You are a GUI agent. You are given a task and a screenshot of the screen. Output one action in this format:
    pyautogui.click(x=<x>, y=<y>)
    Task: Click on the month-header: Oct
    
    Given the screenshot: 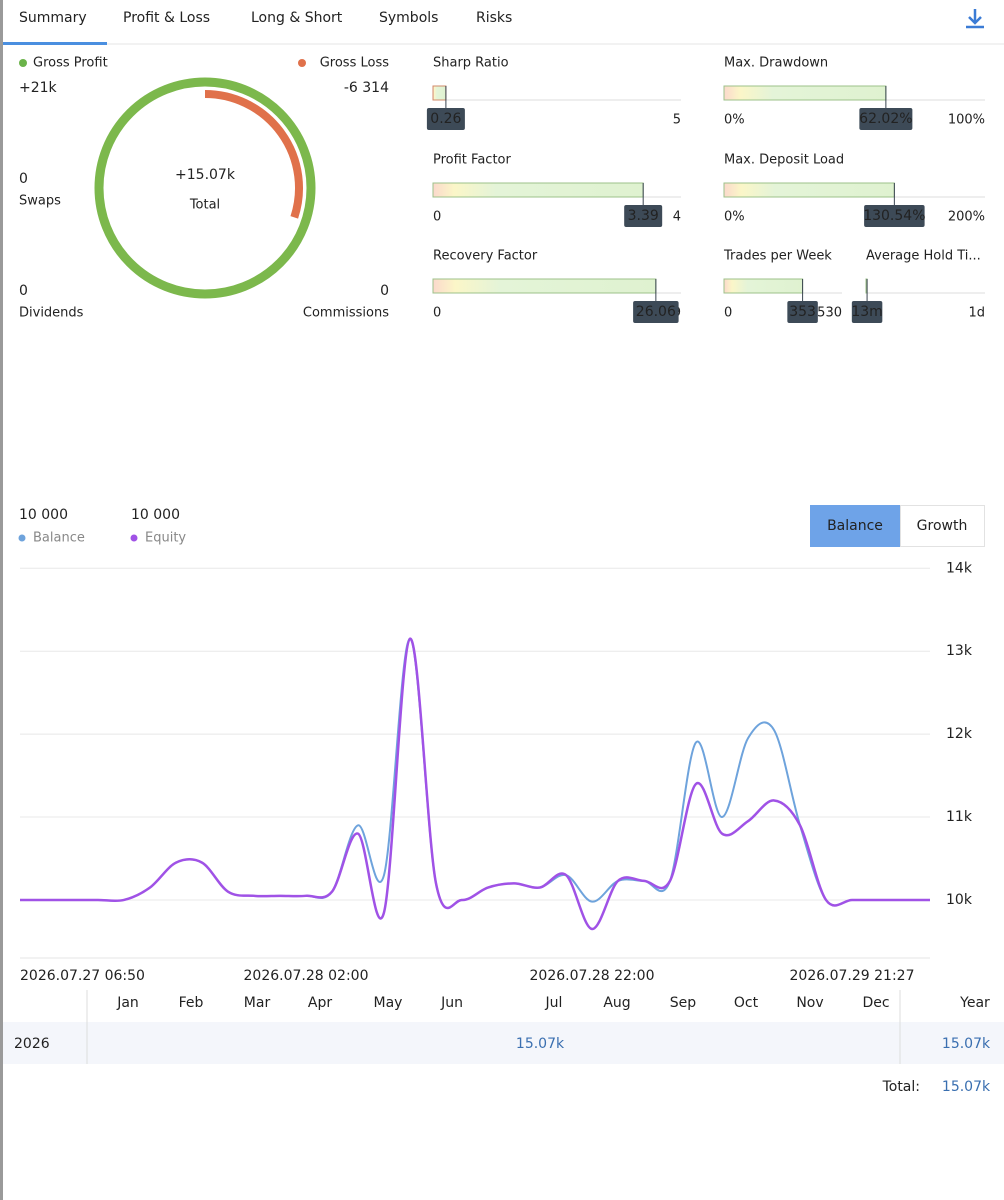 What is the action you would take?
    pyautogui.click(x=746, y=1003)
    